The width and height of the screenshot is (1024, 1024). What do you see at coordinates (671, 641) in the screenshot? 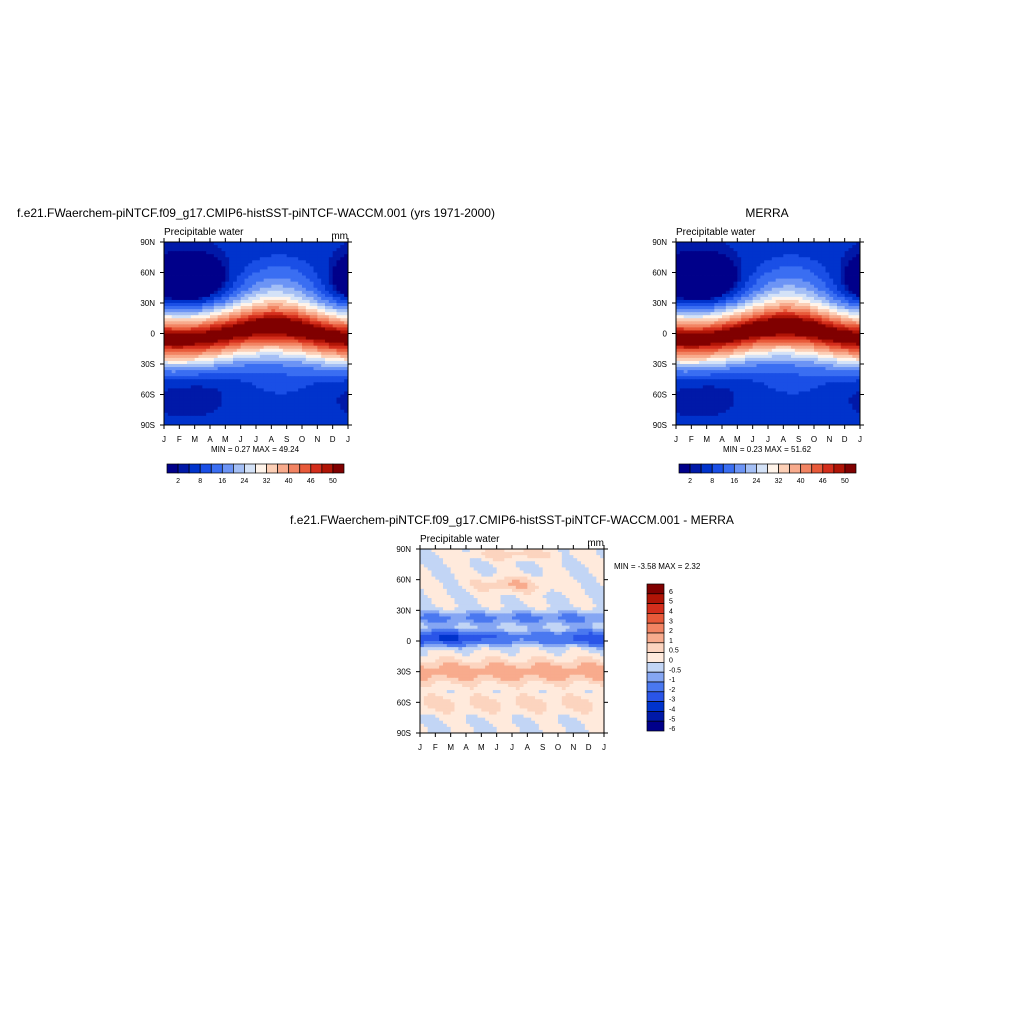
I see `colorbar-label: 1` at bounding box center [671, 641].